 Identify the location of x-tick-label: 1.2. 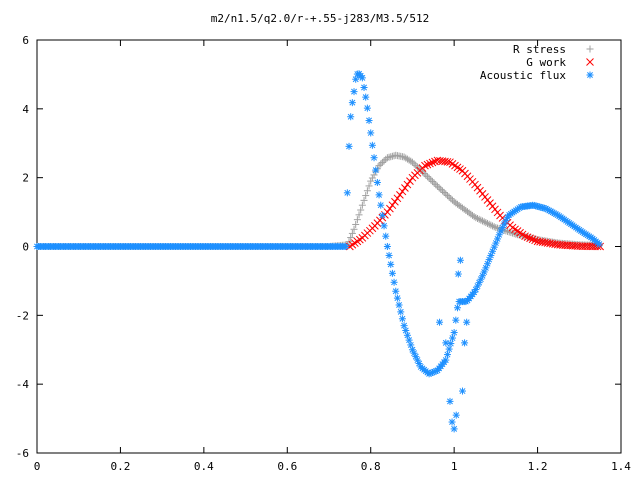
(538, 466).